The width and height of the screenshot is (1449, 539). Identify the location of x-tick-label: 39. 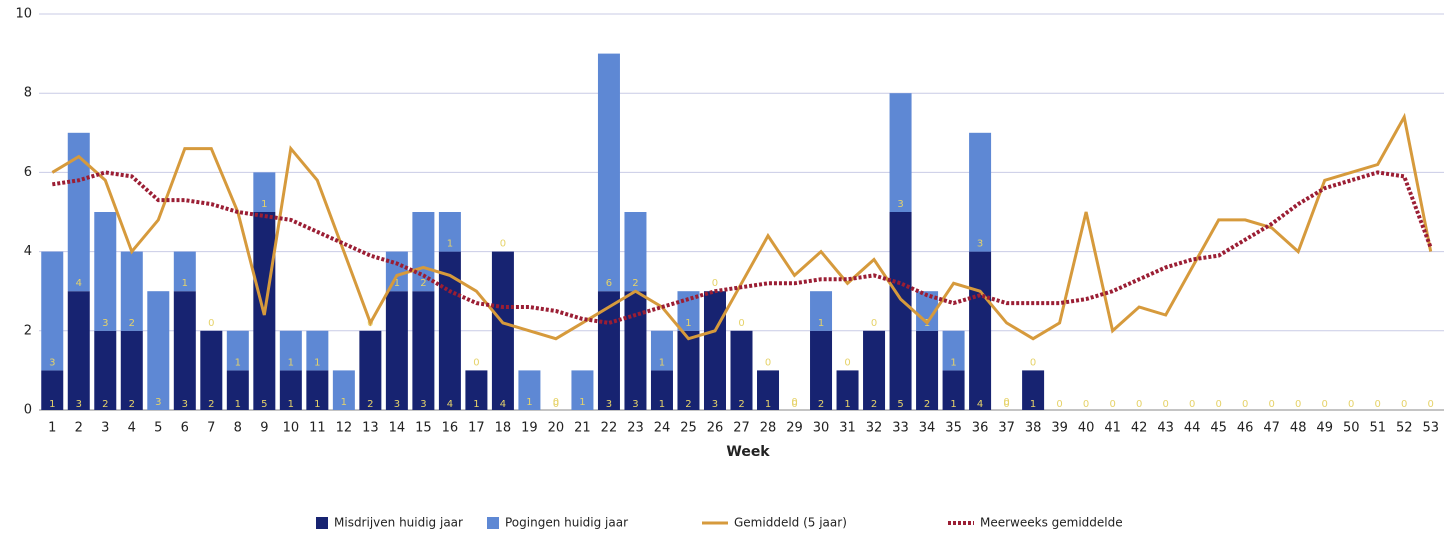
(1059, 428).